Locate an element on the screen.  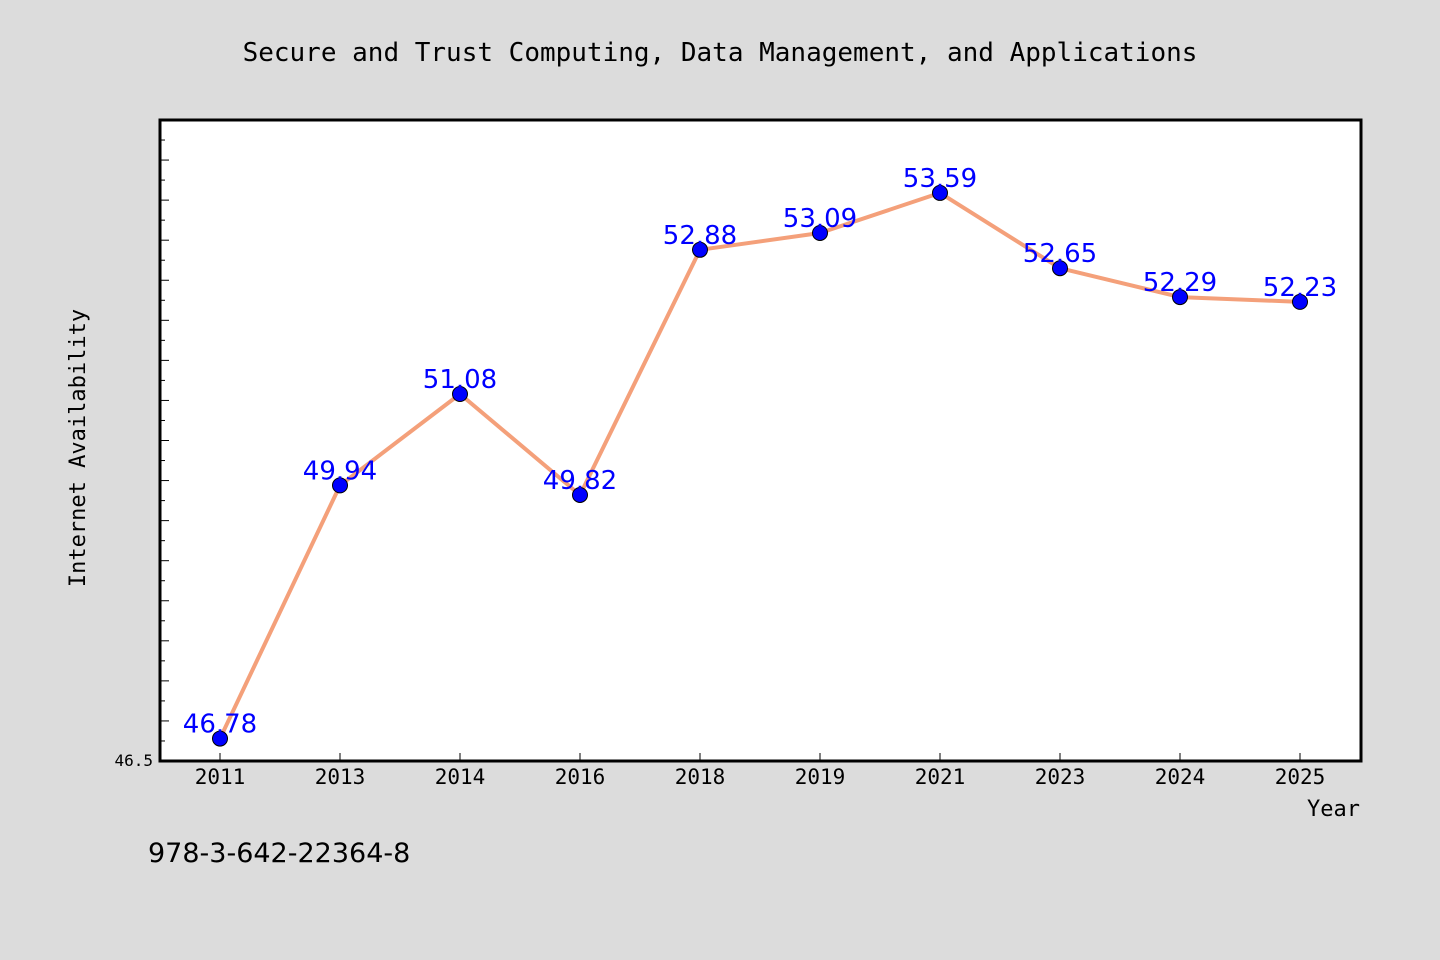
x-tick-label: 2024 is located at coordinates (1180, 777).